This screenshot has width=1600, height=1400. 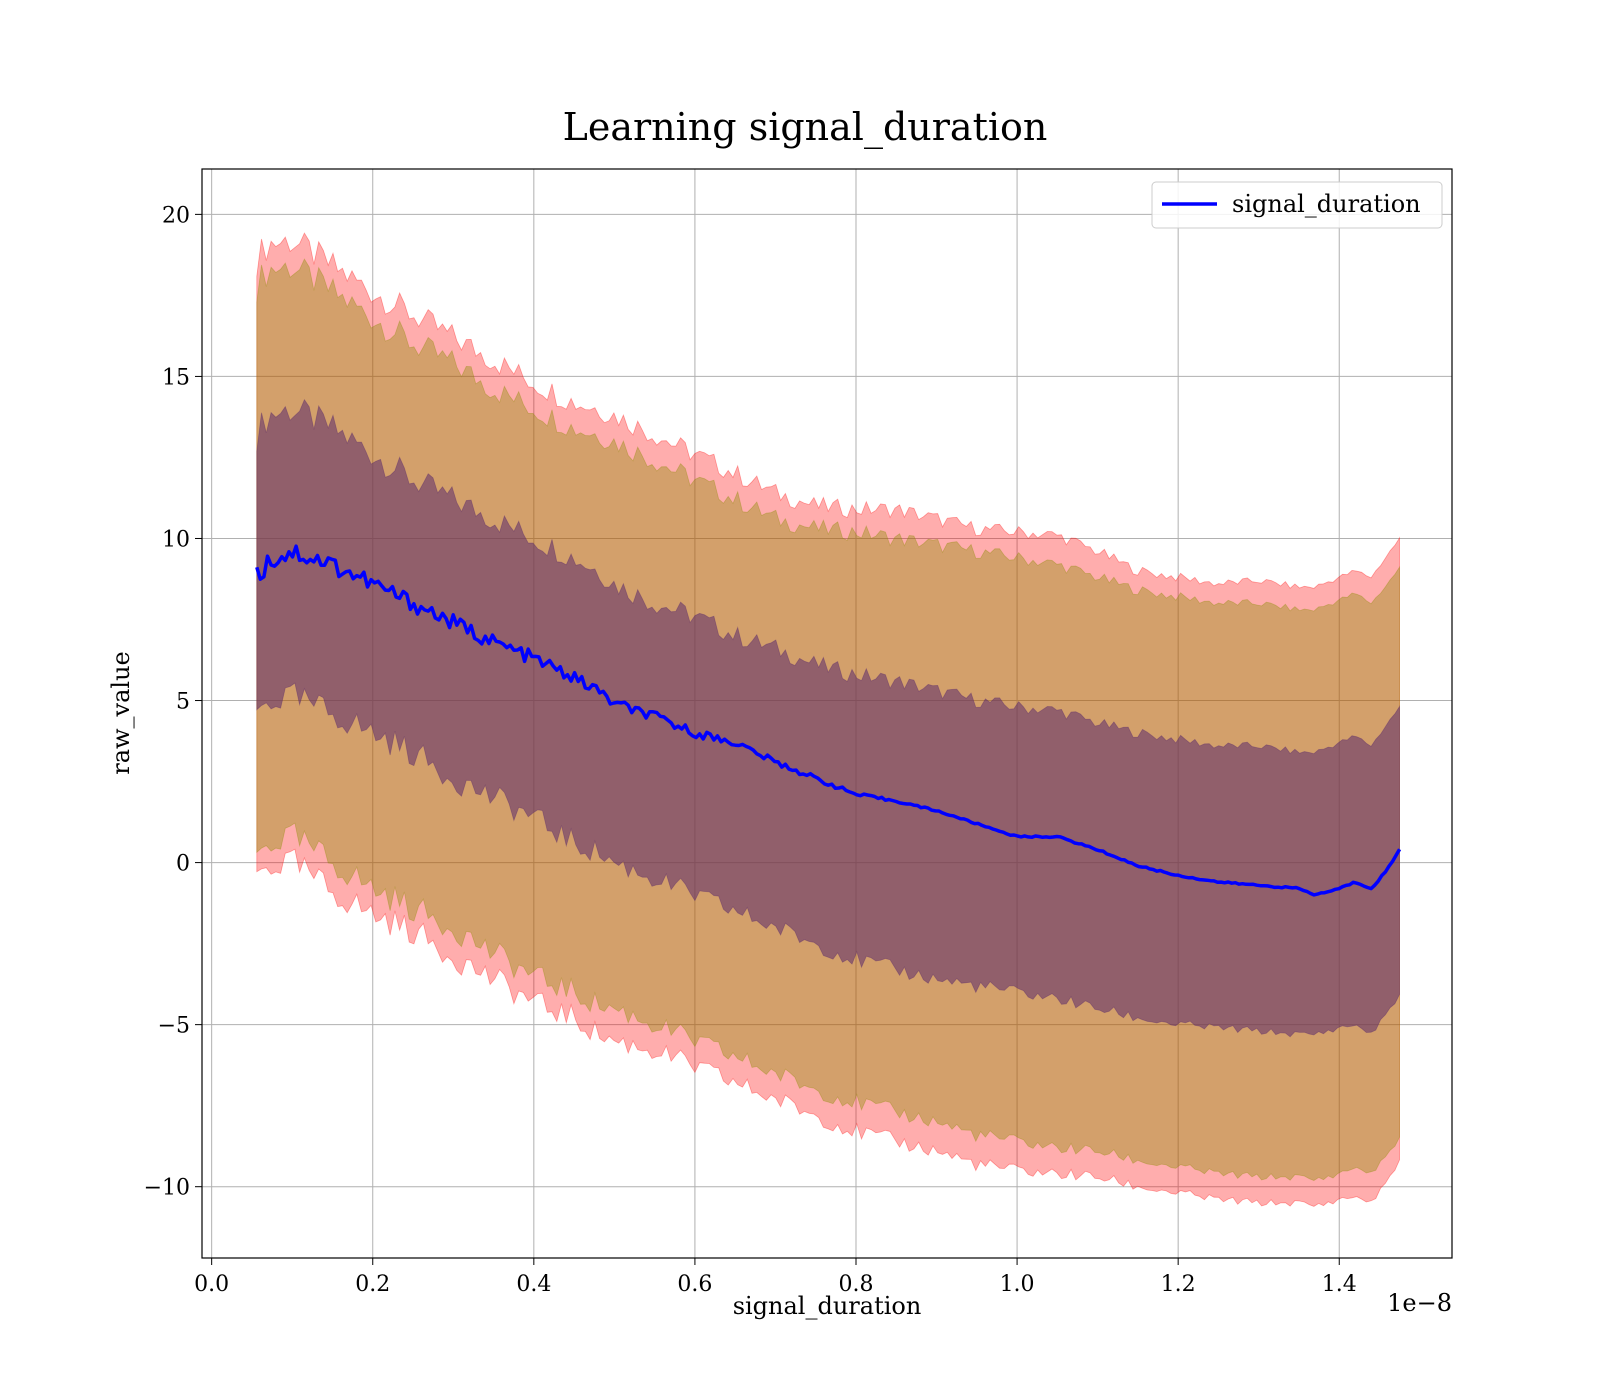 I want to click on legend: signal_duration, so click(x=1297, y=205).